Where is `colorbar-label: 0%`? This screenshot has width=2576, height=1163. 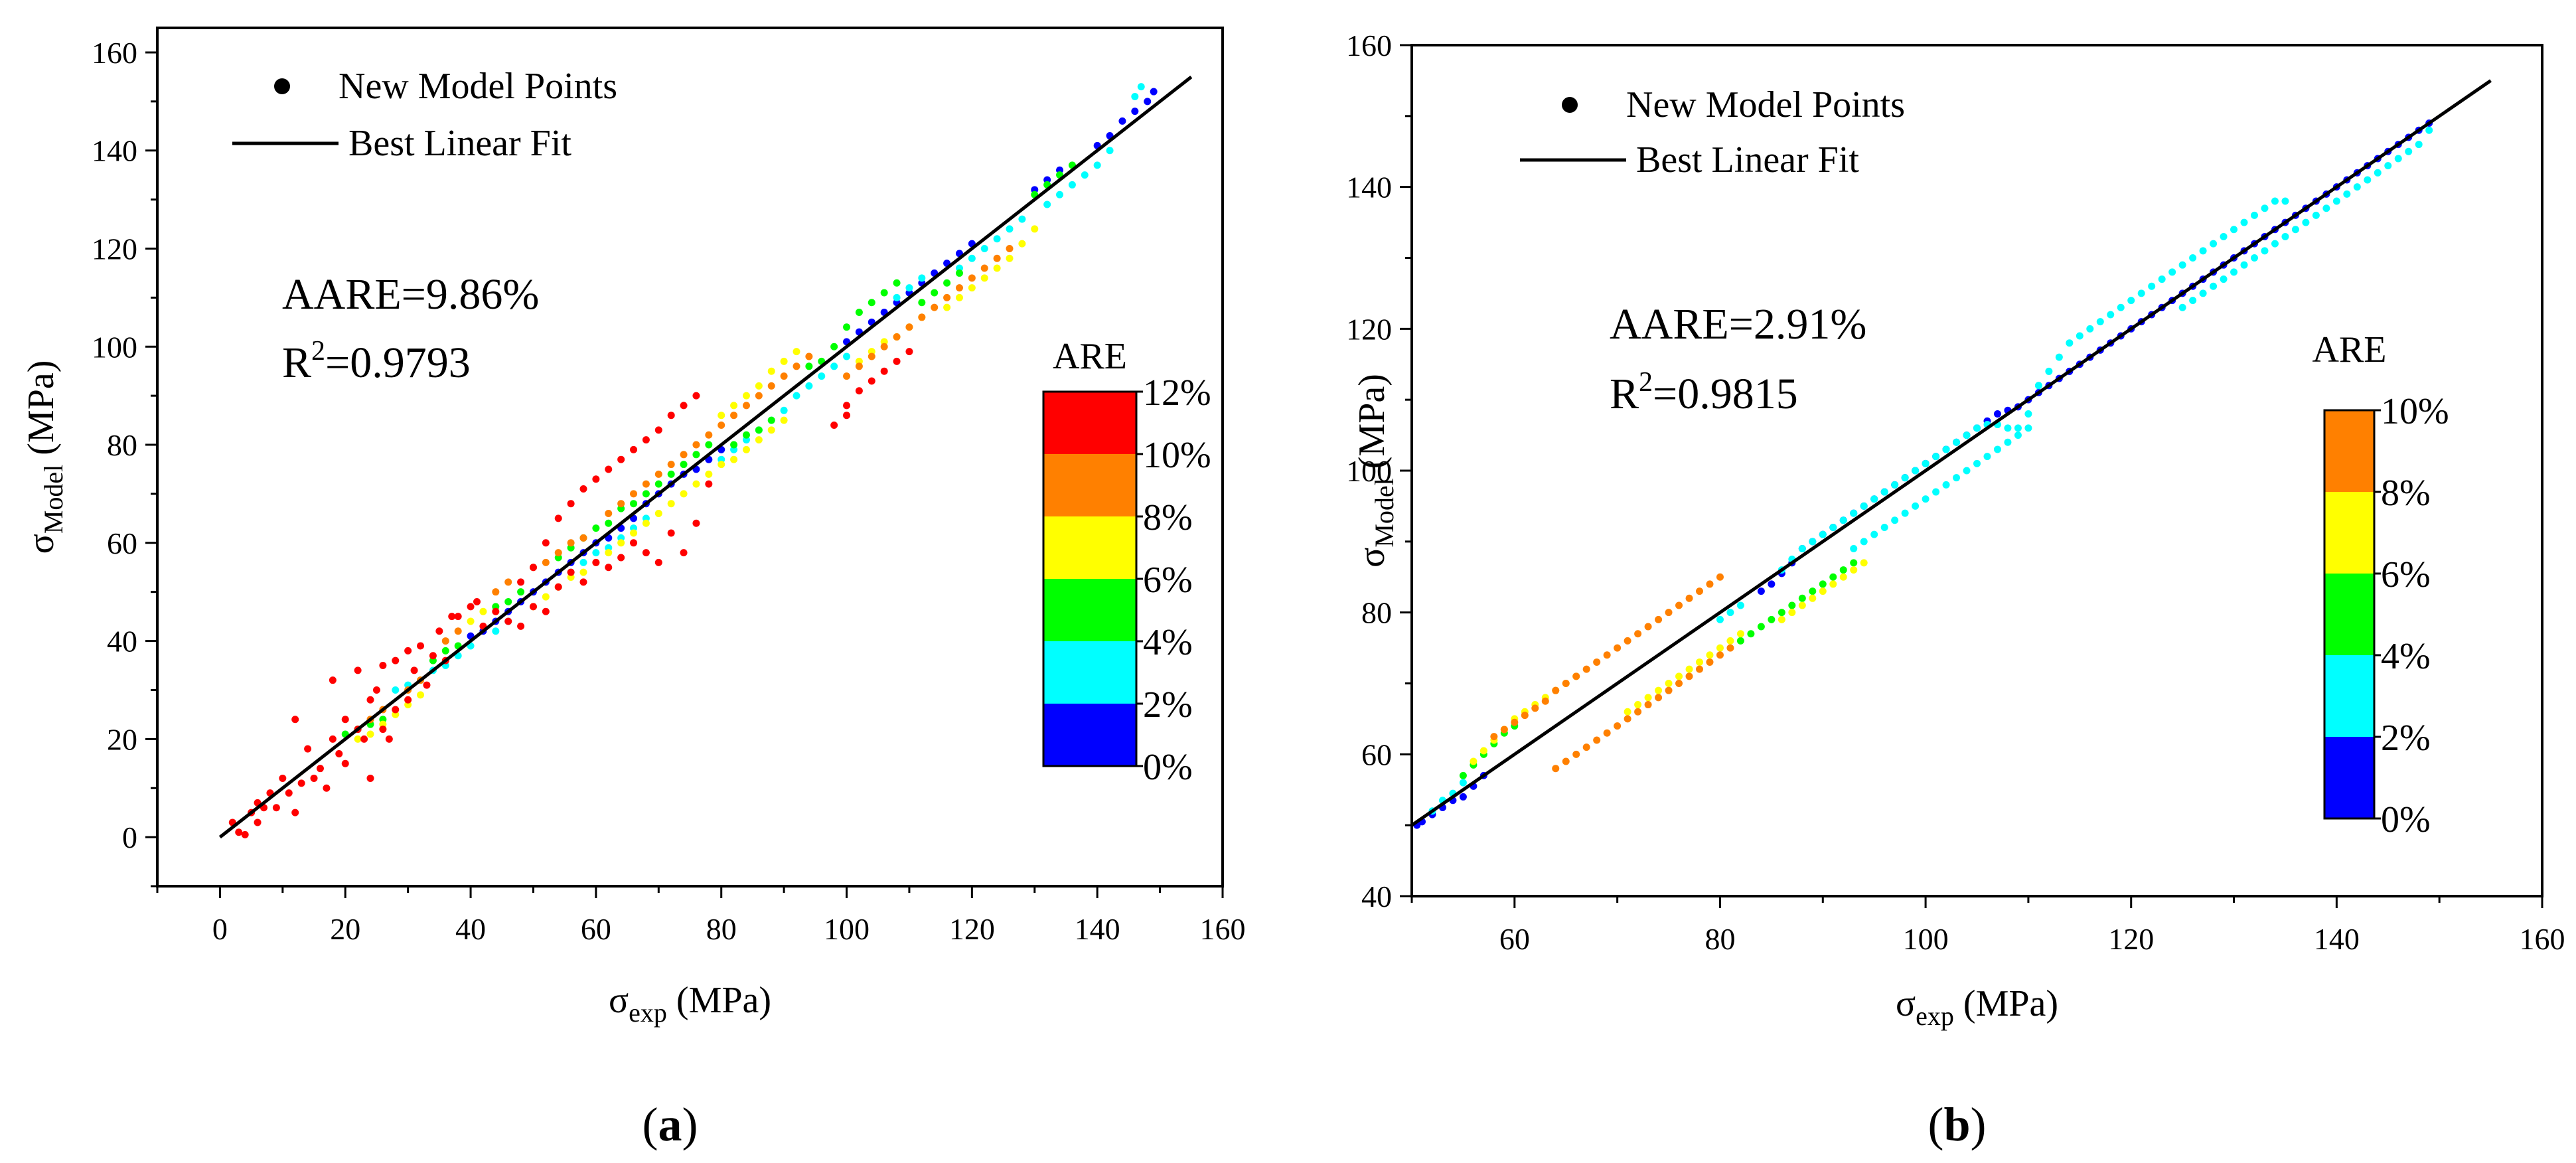 colorbar-label: 0% is located at coordinates (2406, 819).